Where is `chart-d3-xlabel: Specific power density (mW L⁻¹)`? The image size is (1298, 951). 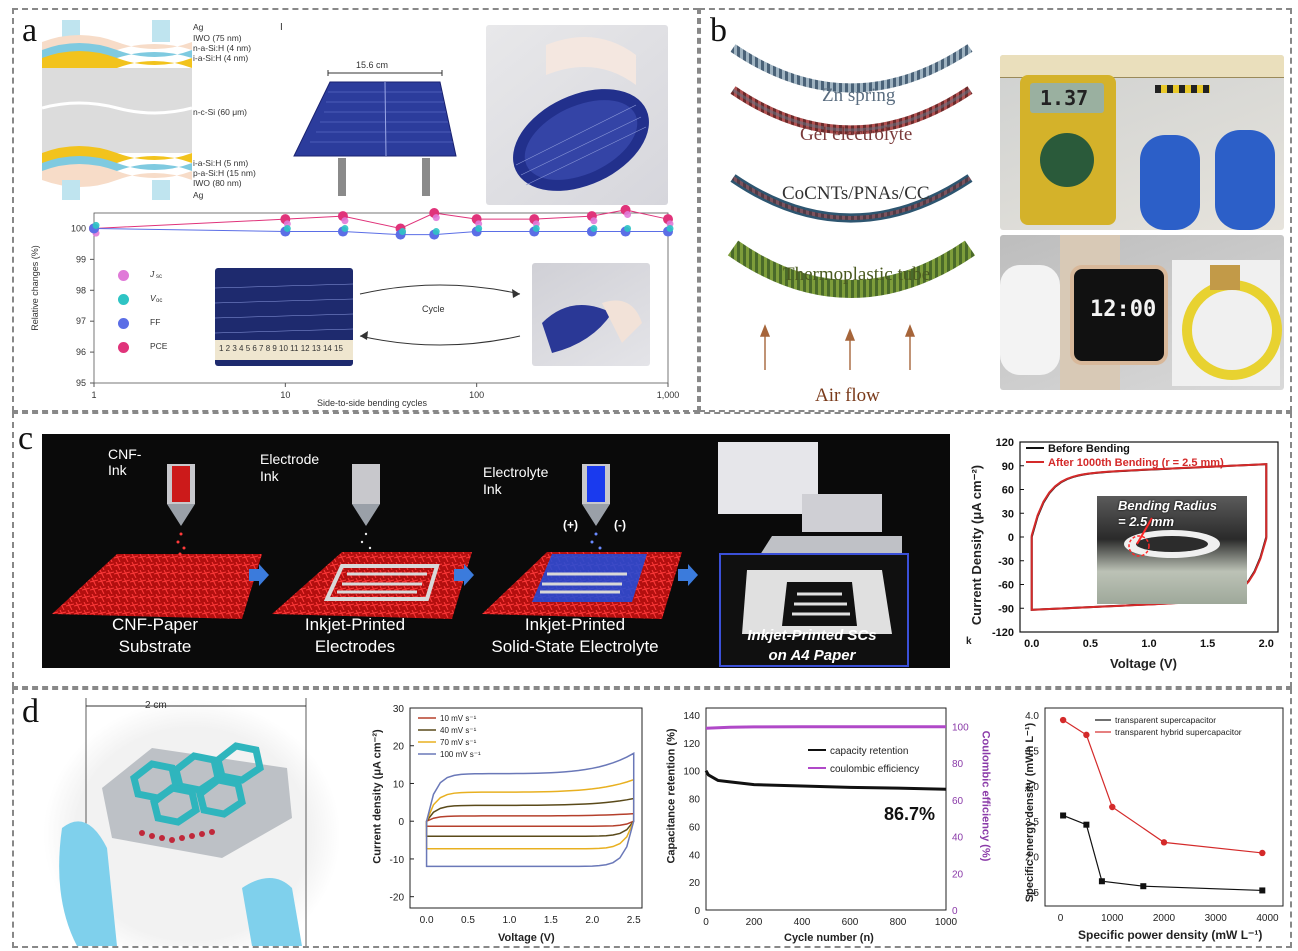
chart-d3-xlabel: Specific power density (mW L⁻¹) is located at coordinates (1170, 935).